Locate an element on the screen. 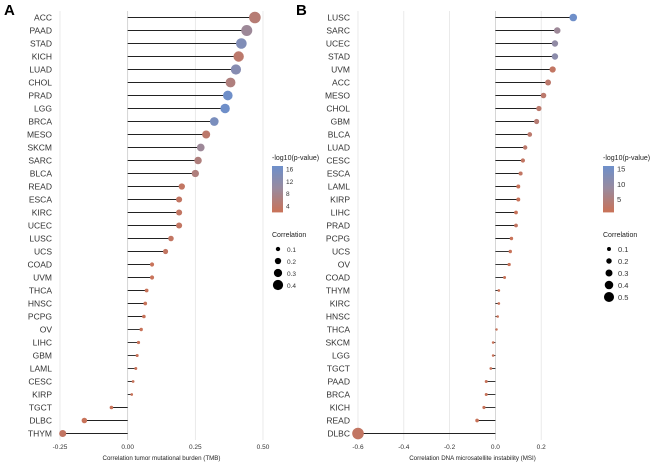  category-label: STAD is located at coordinates (41, 44).